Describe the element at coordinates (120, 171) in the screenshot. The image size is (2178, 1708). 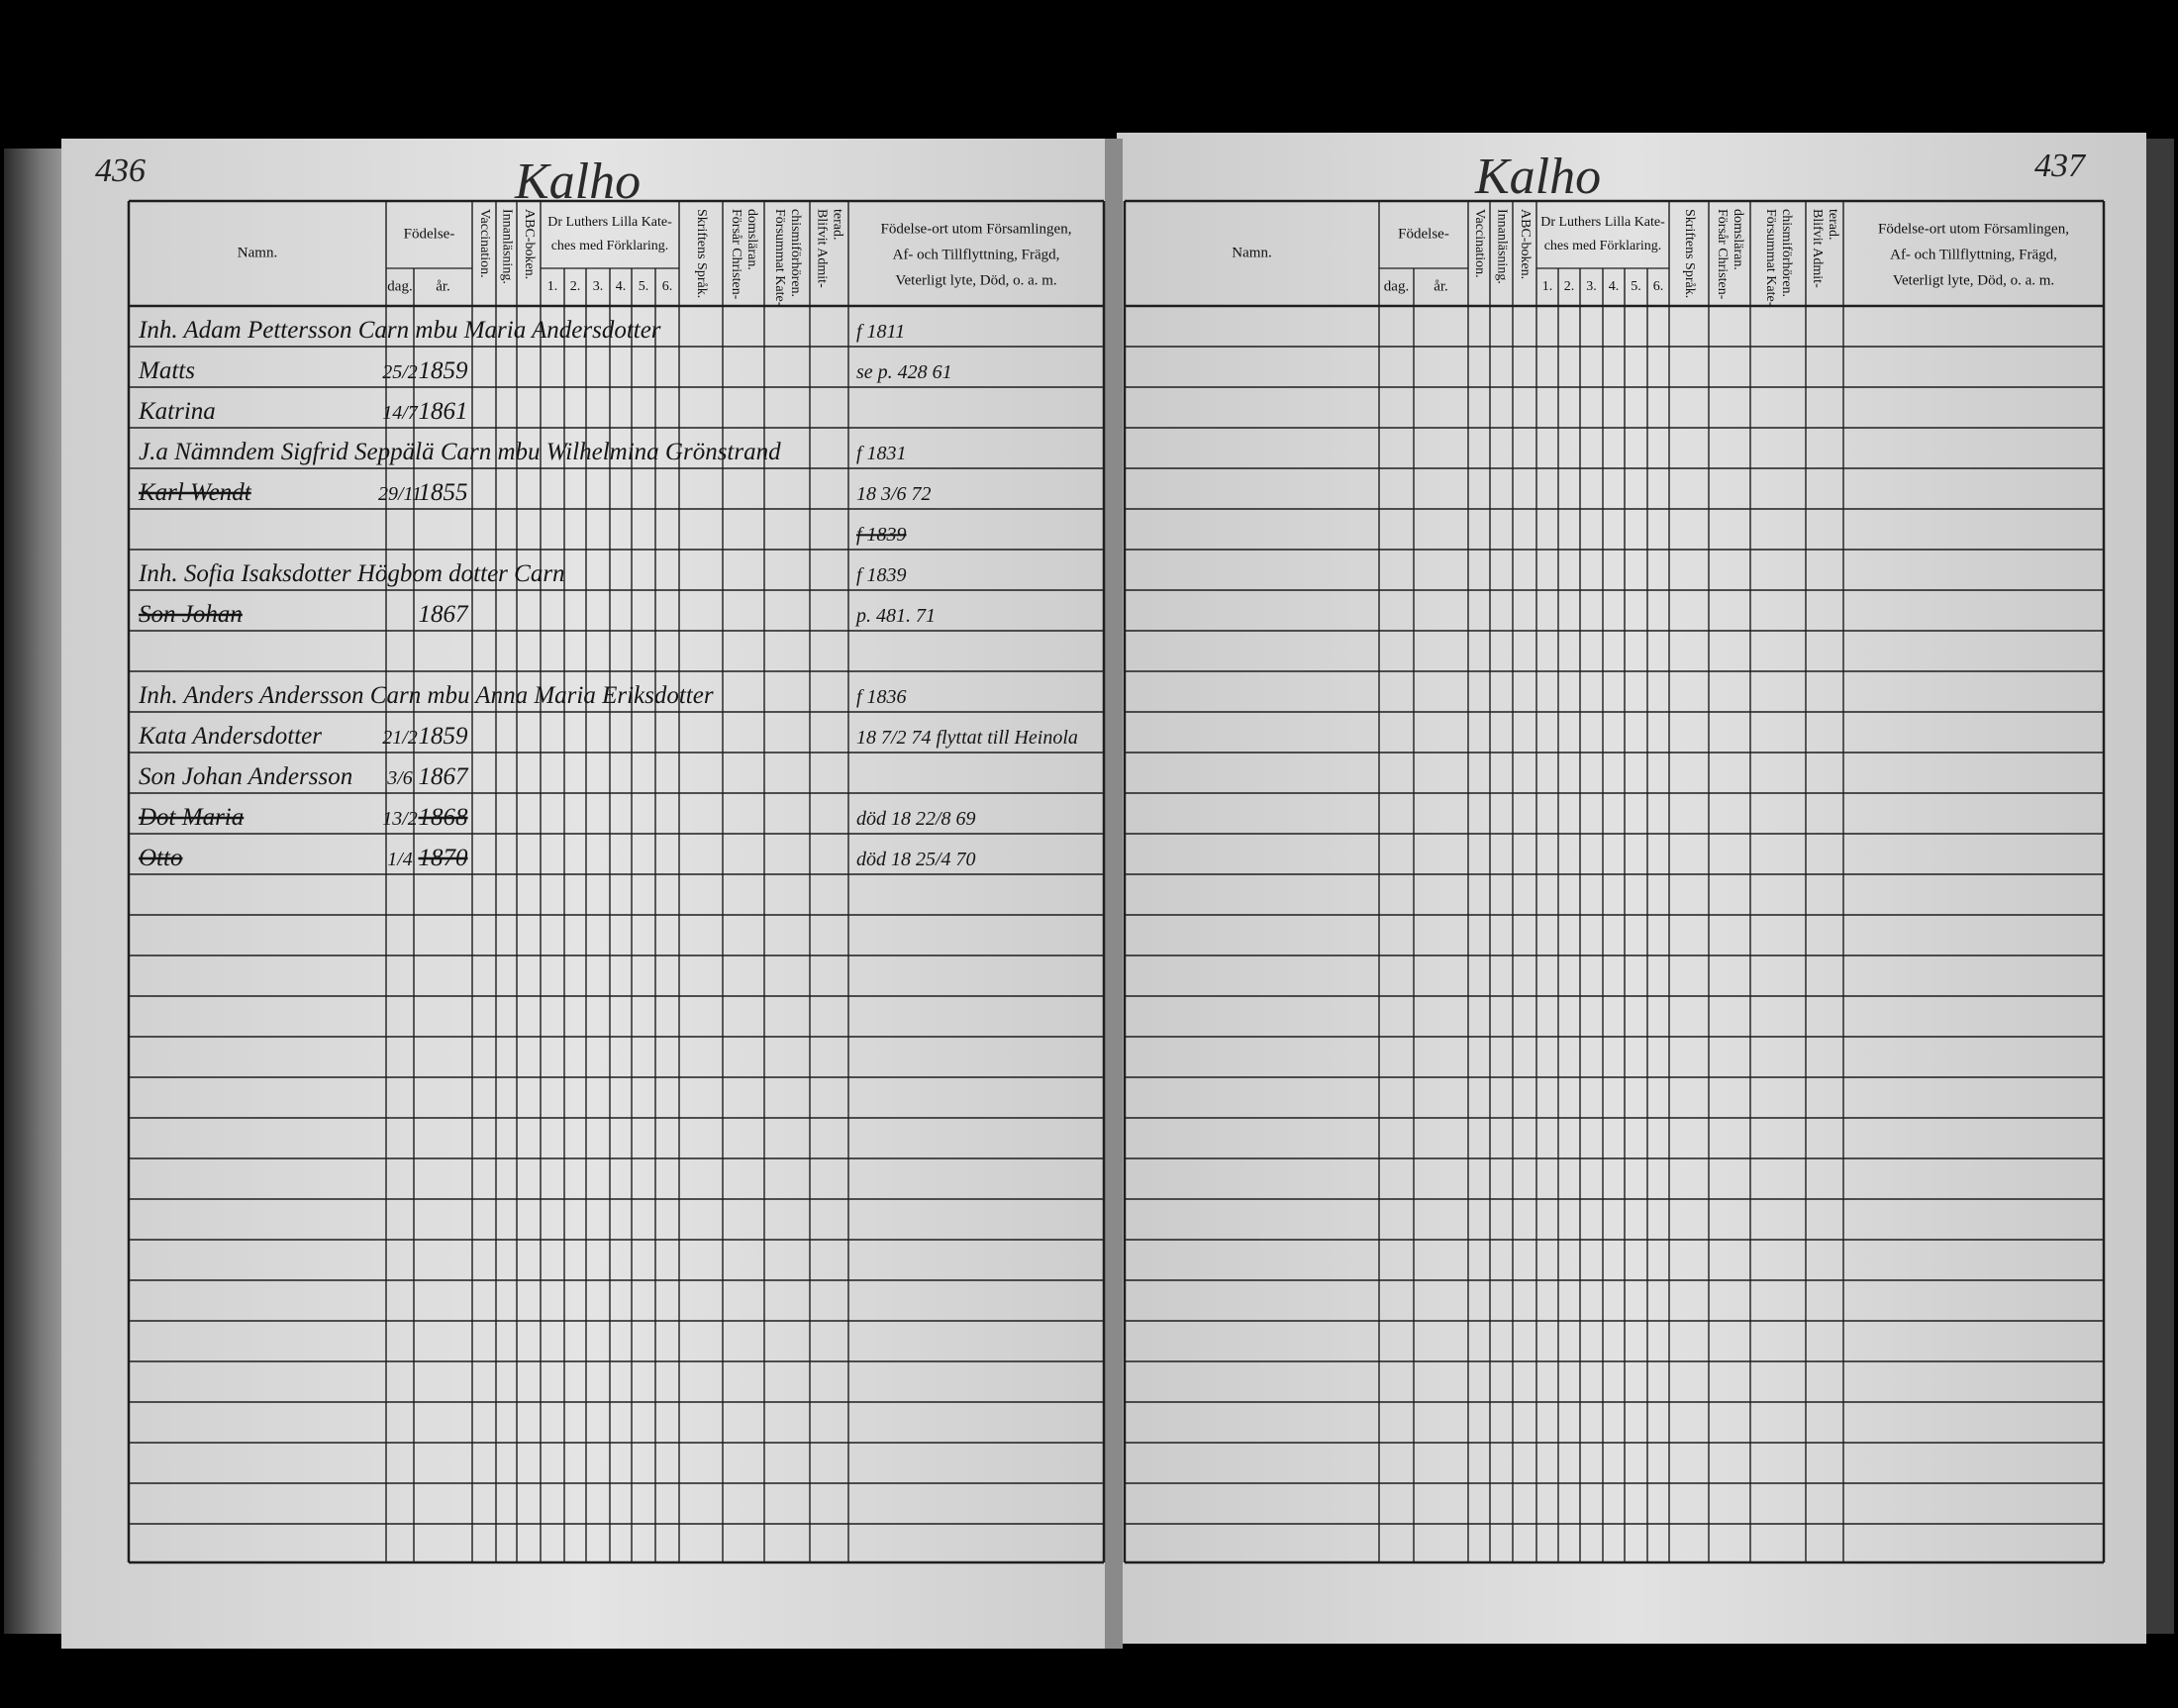
I see `page-number: 436` at that location.